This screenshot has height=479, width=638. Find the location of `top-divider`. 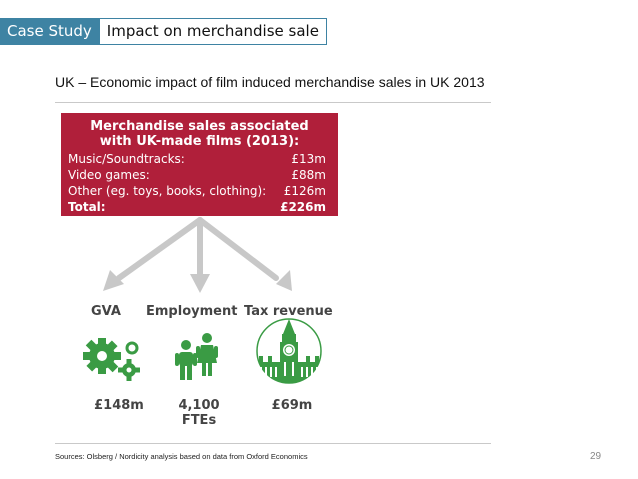

top-divider is located at coordinates (273, 102).